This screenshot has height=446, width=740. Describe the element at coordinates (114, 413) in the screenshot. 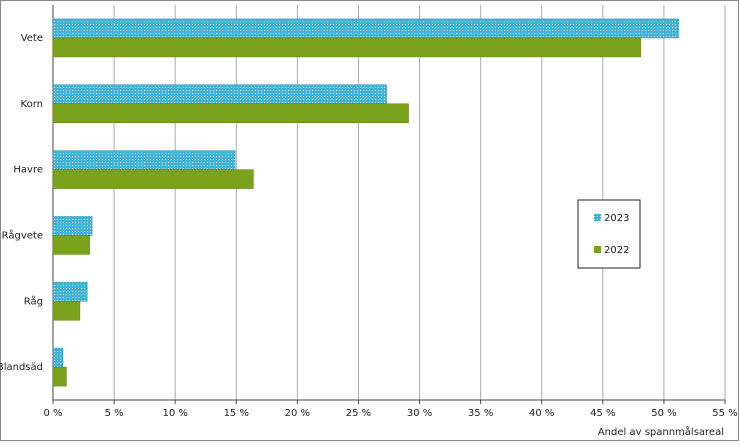

I see `x-tick-label: 5 %` at that location.